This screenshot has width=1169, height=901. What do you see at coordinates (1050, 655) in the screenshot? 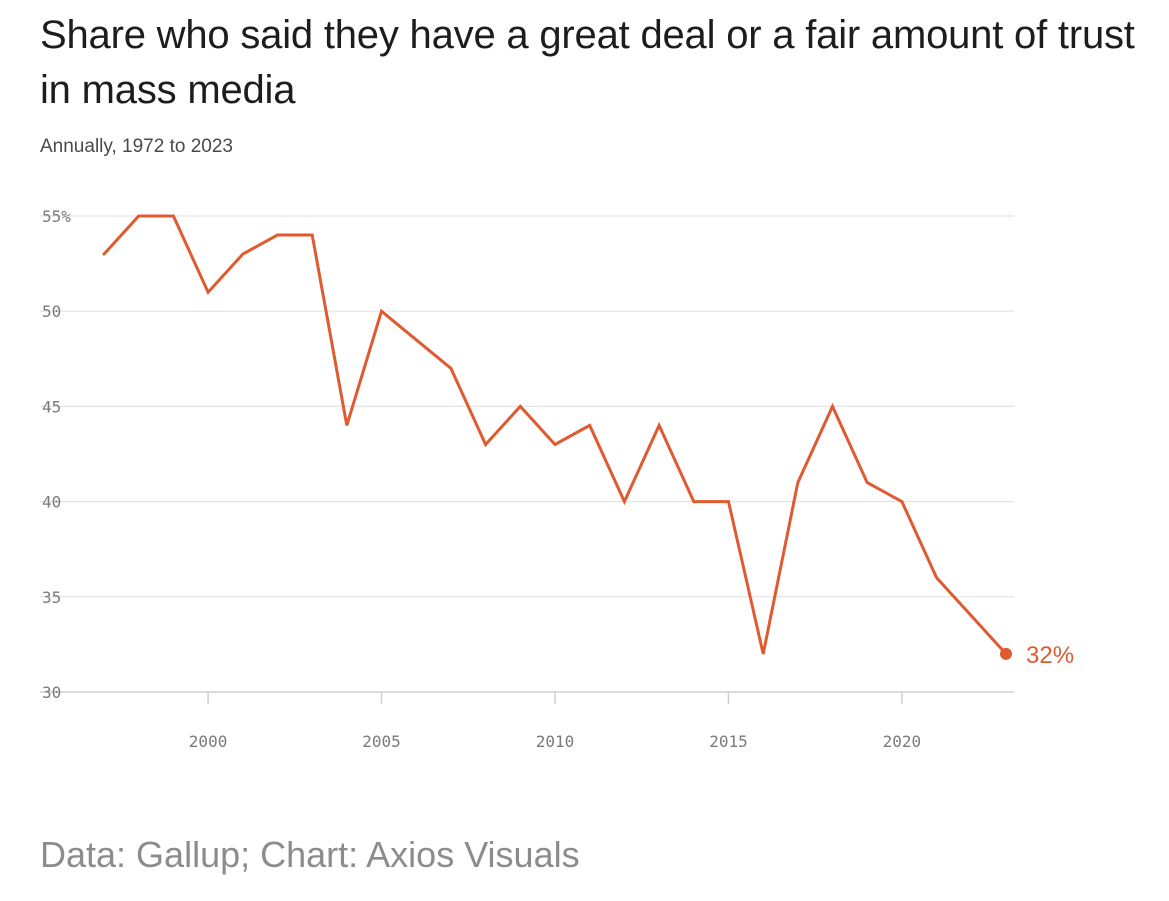
I see `end-value-label: 32%` at bounding box center [1050, 655].